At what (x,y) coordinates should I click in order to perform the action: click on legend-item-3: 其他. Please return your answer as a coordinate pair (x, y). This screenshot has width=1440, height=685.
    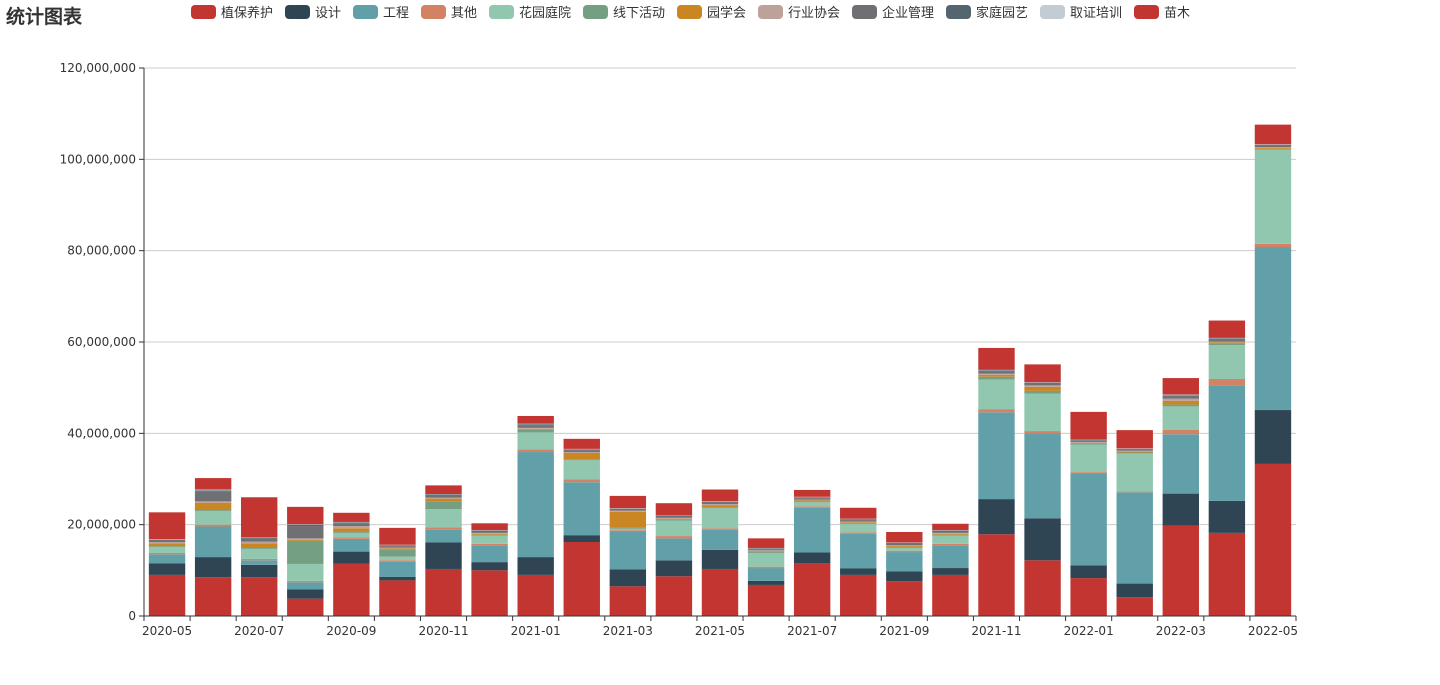
    Looking at the image, I should click on (449, 13).